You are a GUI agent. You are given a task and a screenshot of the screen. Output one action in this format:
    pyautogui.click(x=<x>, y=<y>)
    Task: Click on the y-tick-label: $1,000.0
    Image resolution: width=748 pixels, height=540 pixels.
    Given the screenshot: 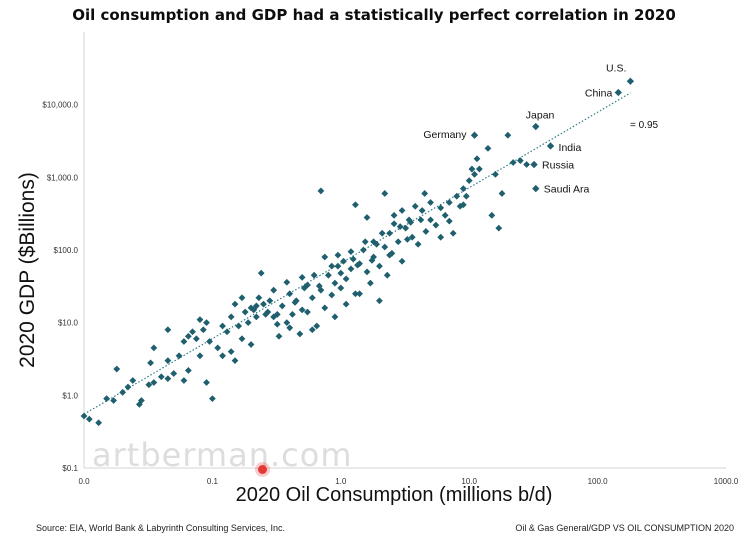 What is the action you would take?
    pyautogui.click(x=63, y=177)
    